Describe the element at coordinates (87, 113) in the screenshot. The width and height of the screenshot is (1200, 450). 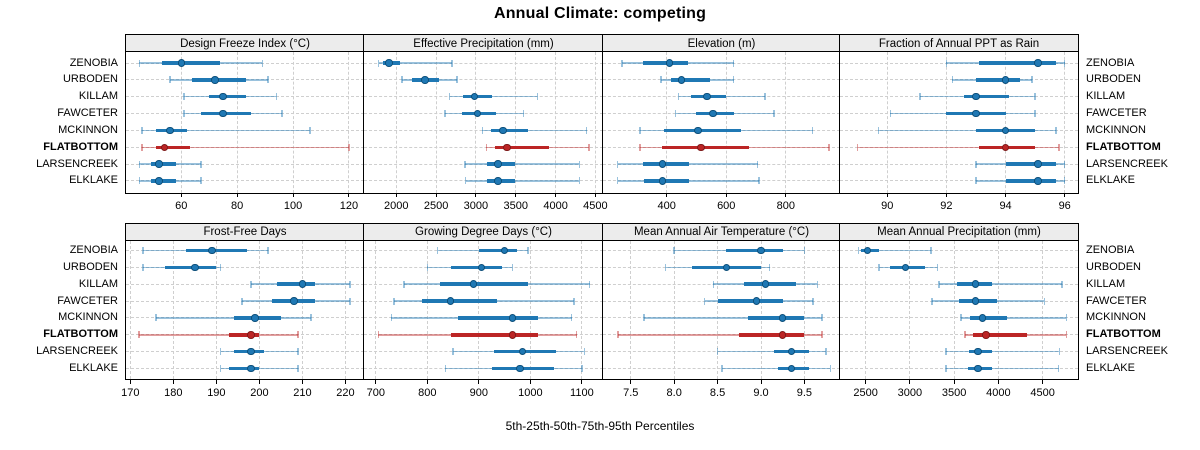
I see `site-label-left: FAWCETER` at that location.